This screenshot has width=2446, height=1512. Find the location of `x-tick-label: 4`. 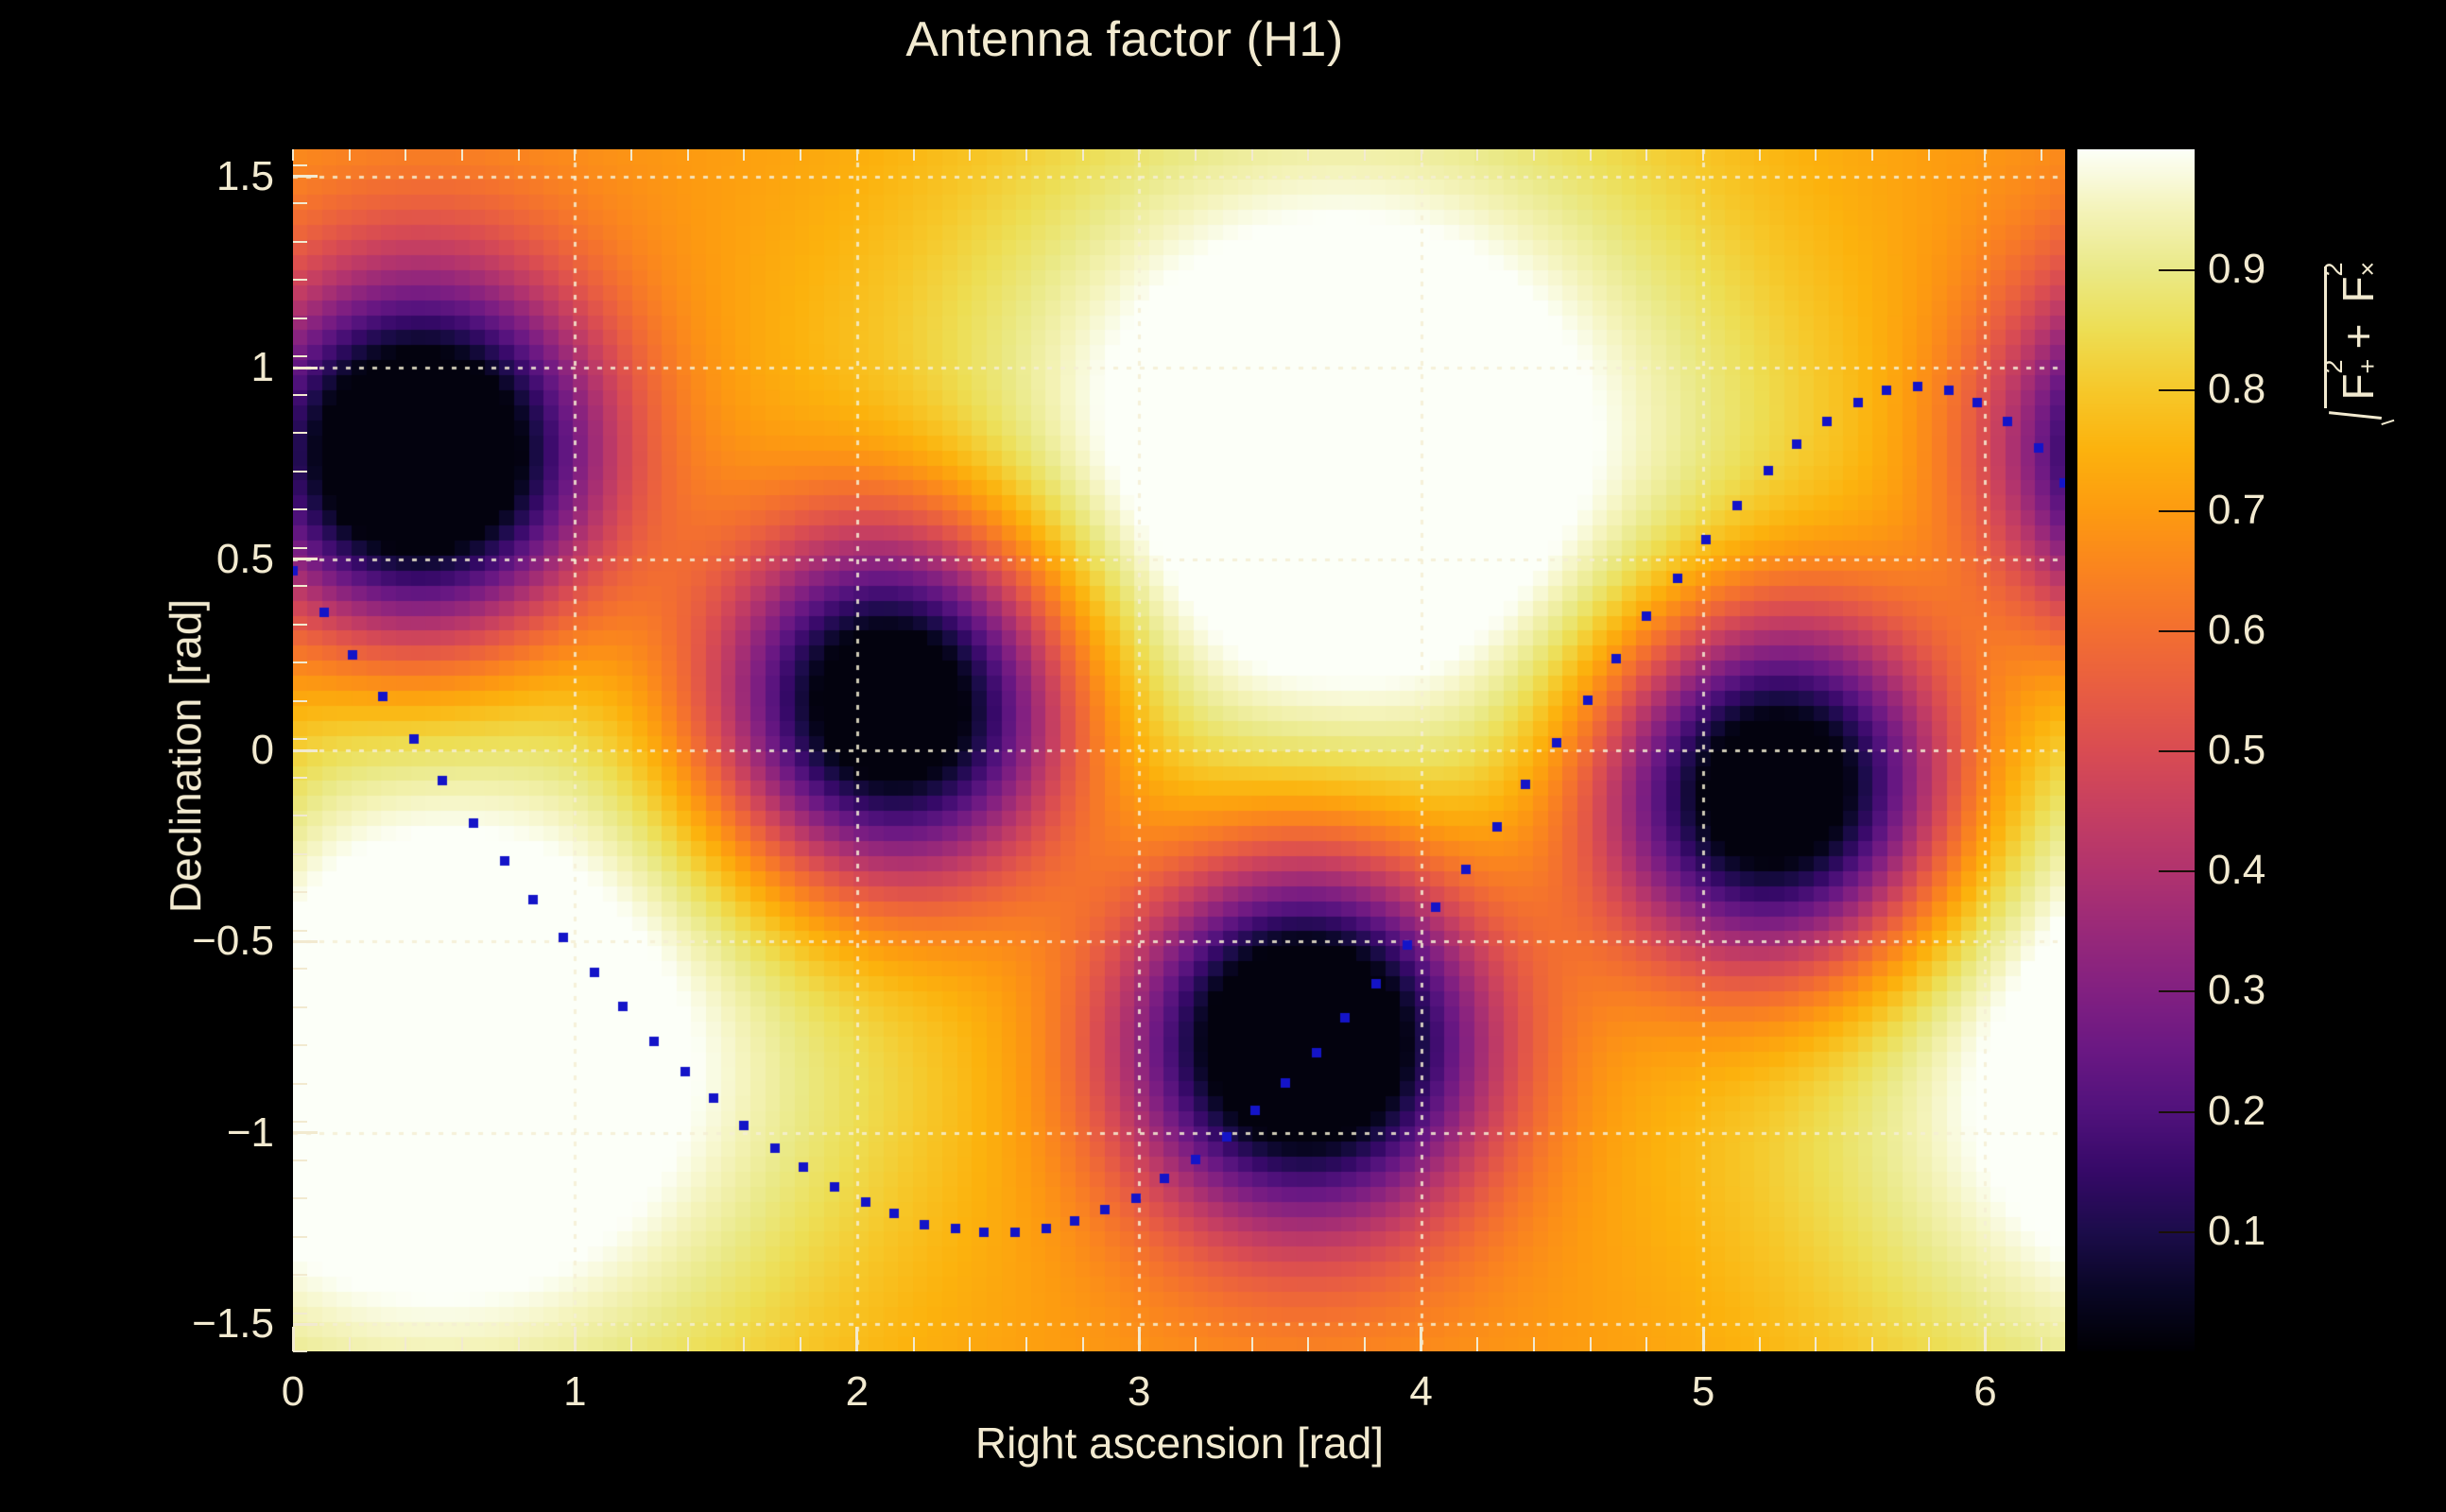

x-tick-label: 4 is located at coordinates (1421, 1391).